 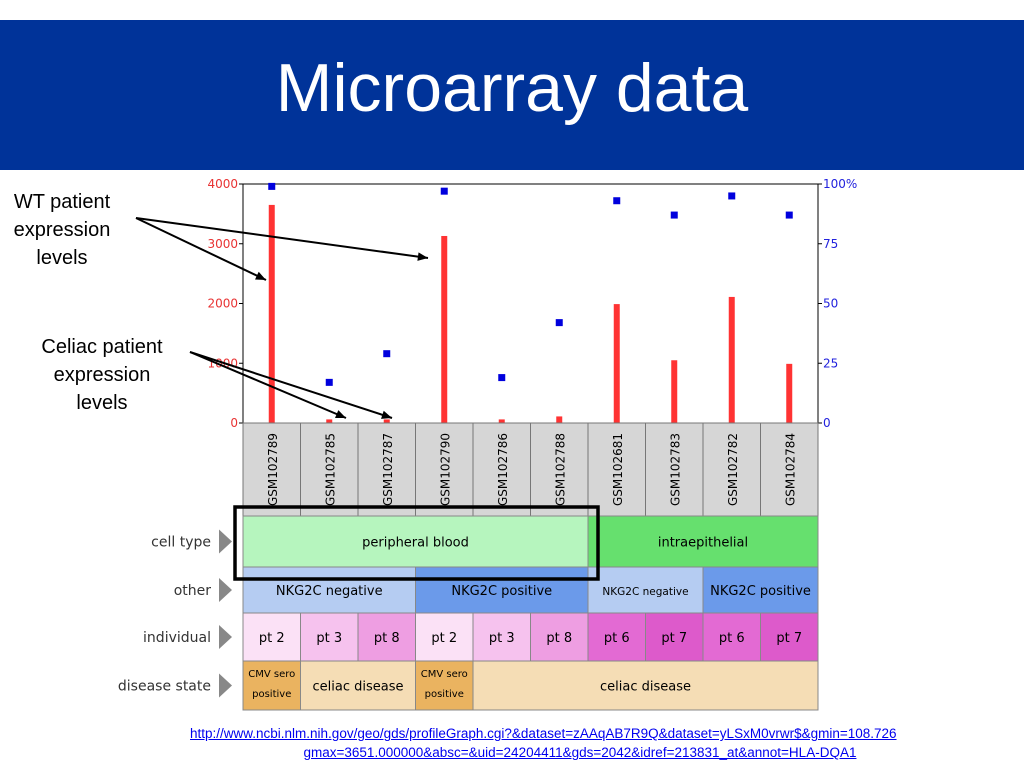 I want to click on celiac-annotation-line: expression, so click(x=102, y=375).